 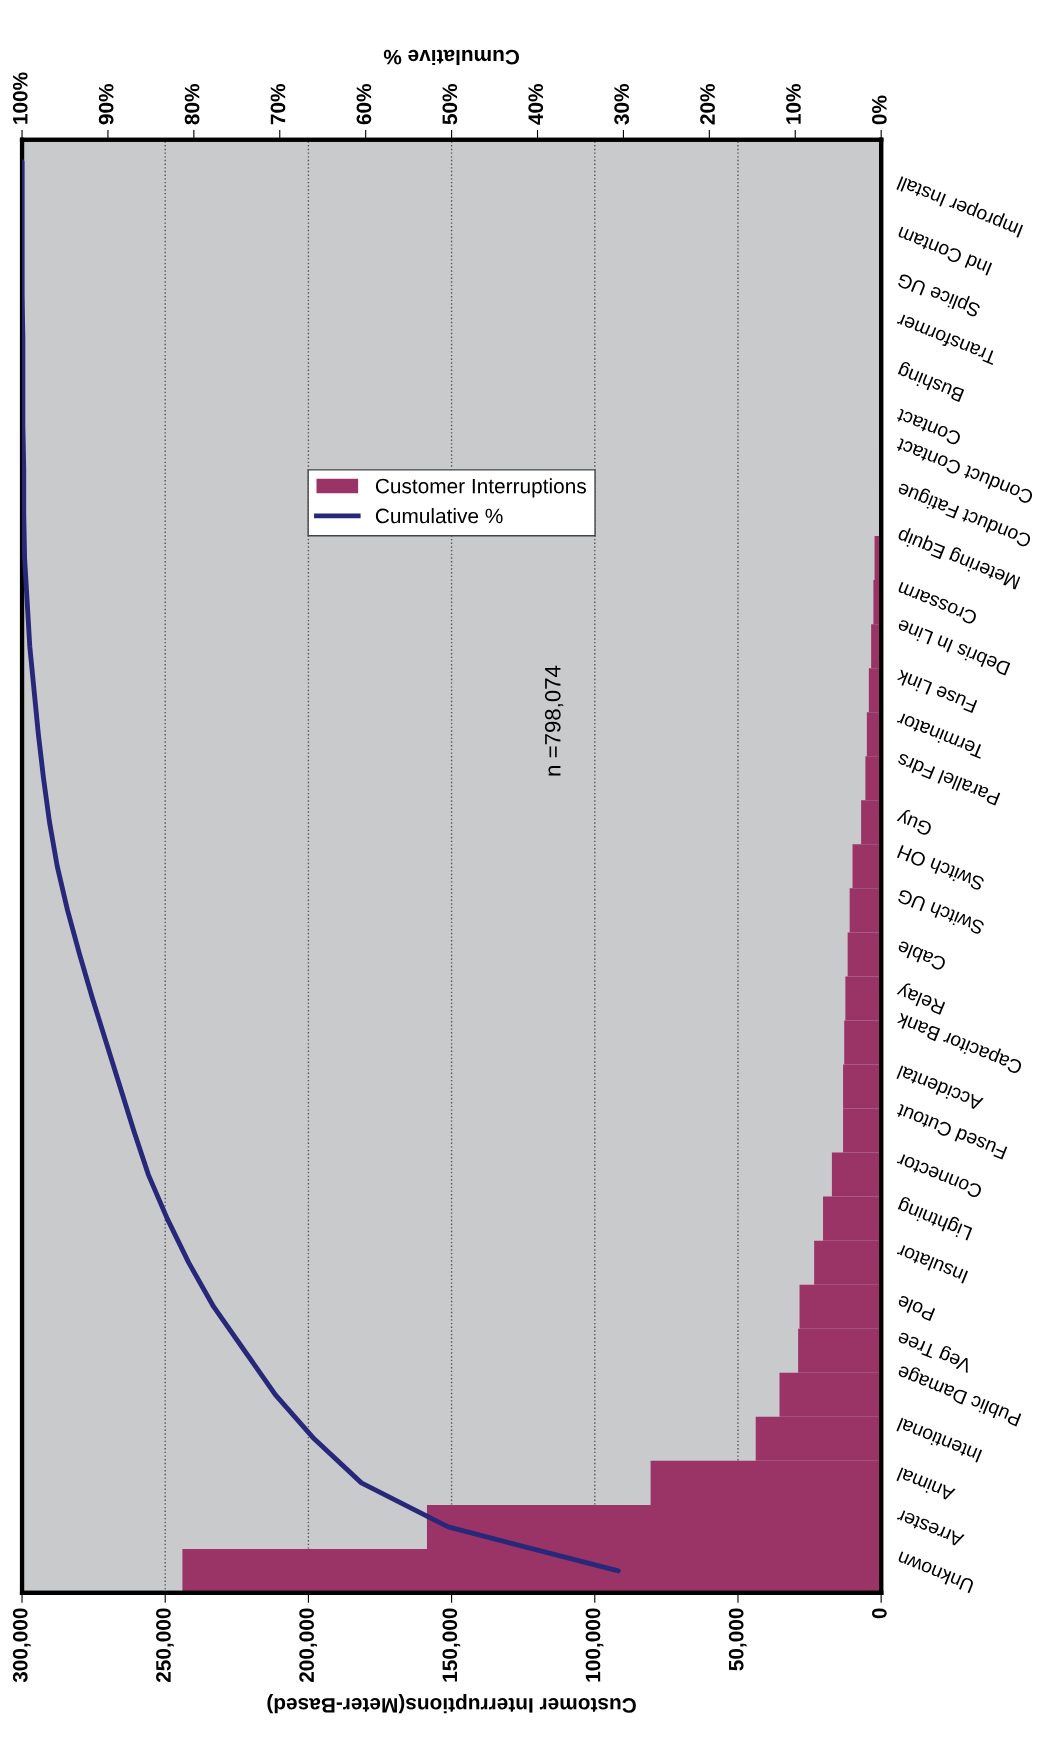 I want to click on y-tick-label: Relay, so click(x=921, y=998).